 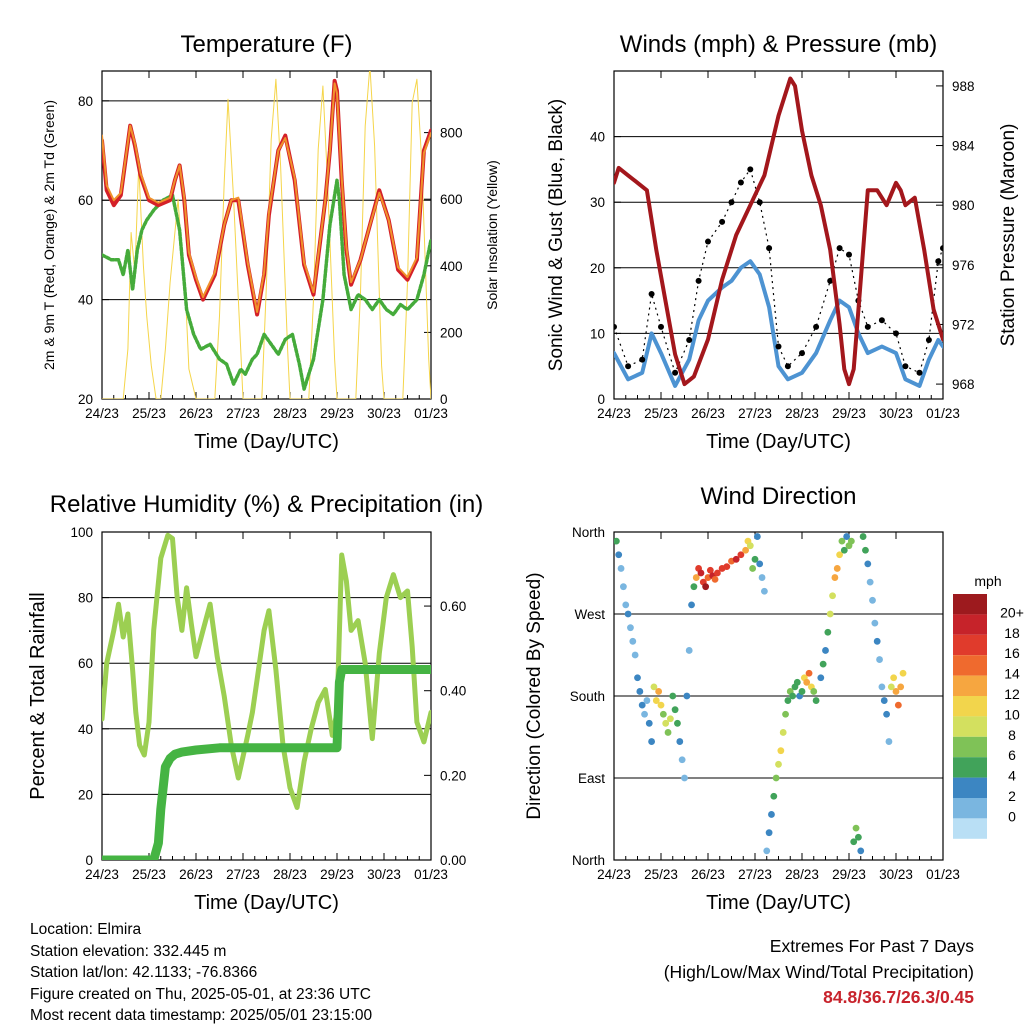 I want to click on humidity-ytick-label: 80, so click(x=85, y=598).